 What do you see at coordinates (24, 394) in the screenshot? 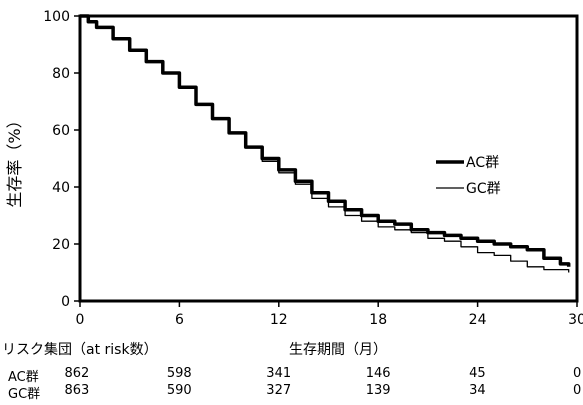
I see `risk-row-label-gc: GC群` at bounding box center [24, 394].